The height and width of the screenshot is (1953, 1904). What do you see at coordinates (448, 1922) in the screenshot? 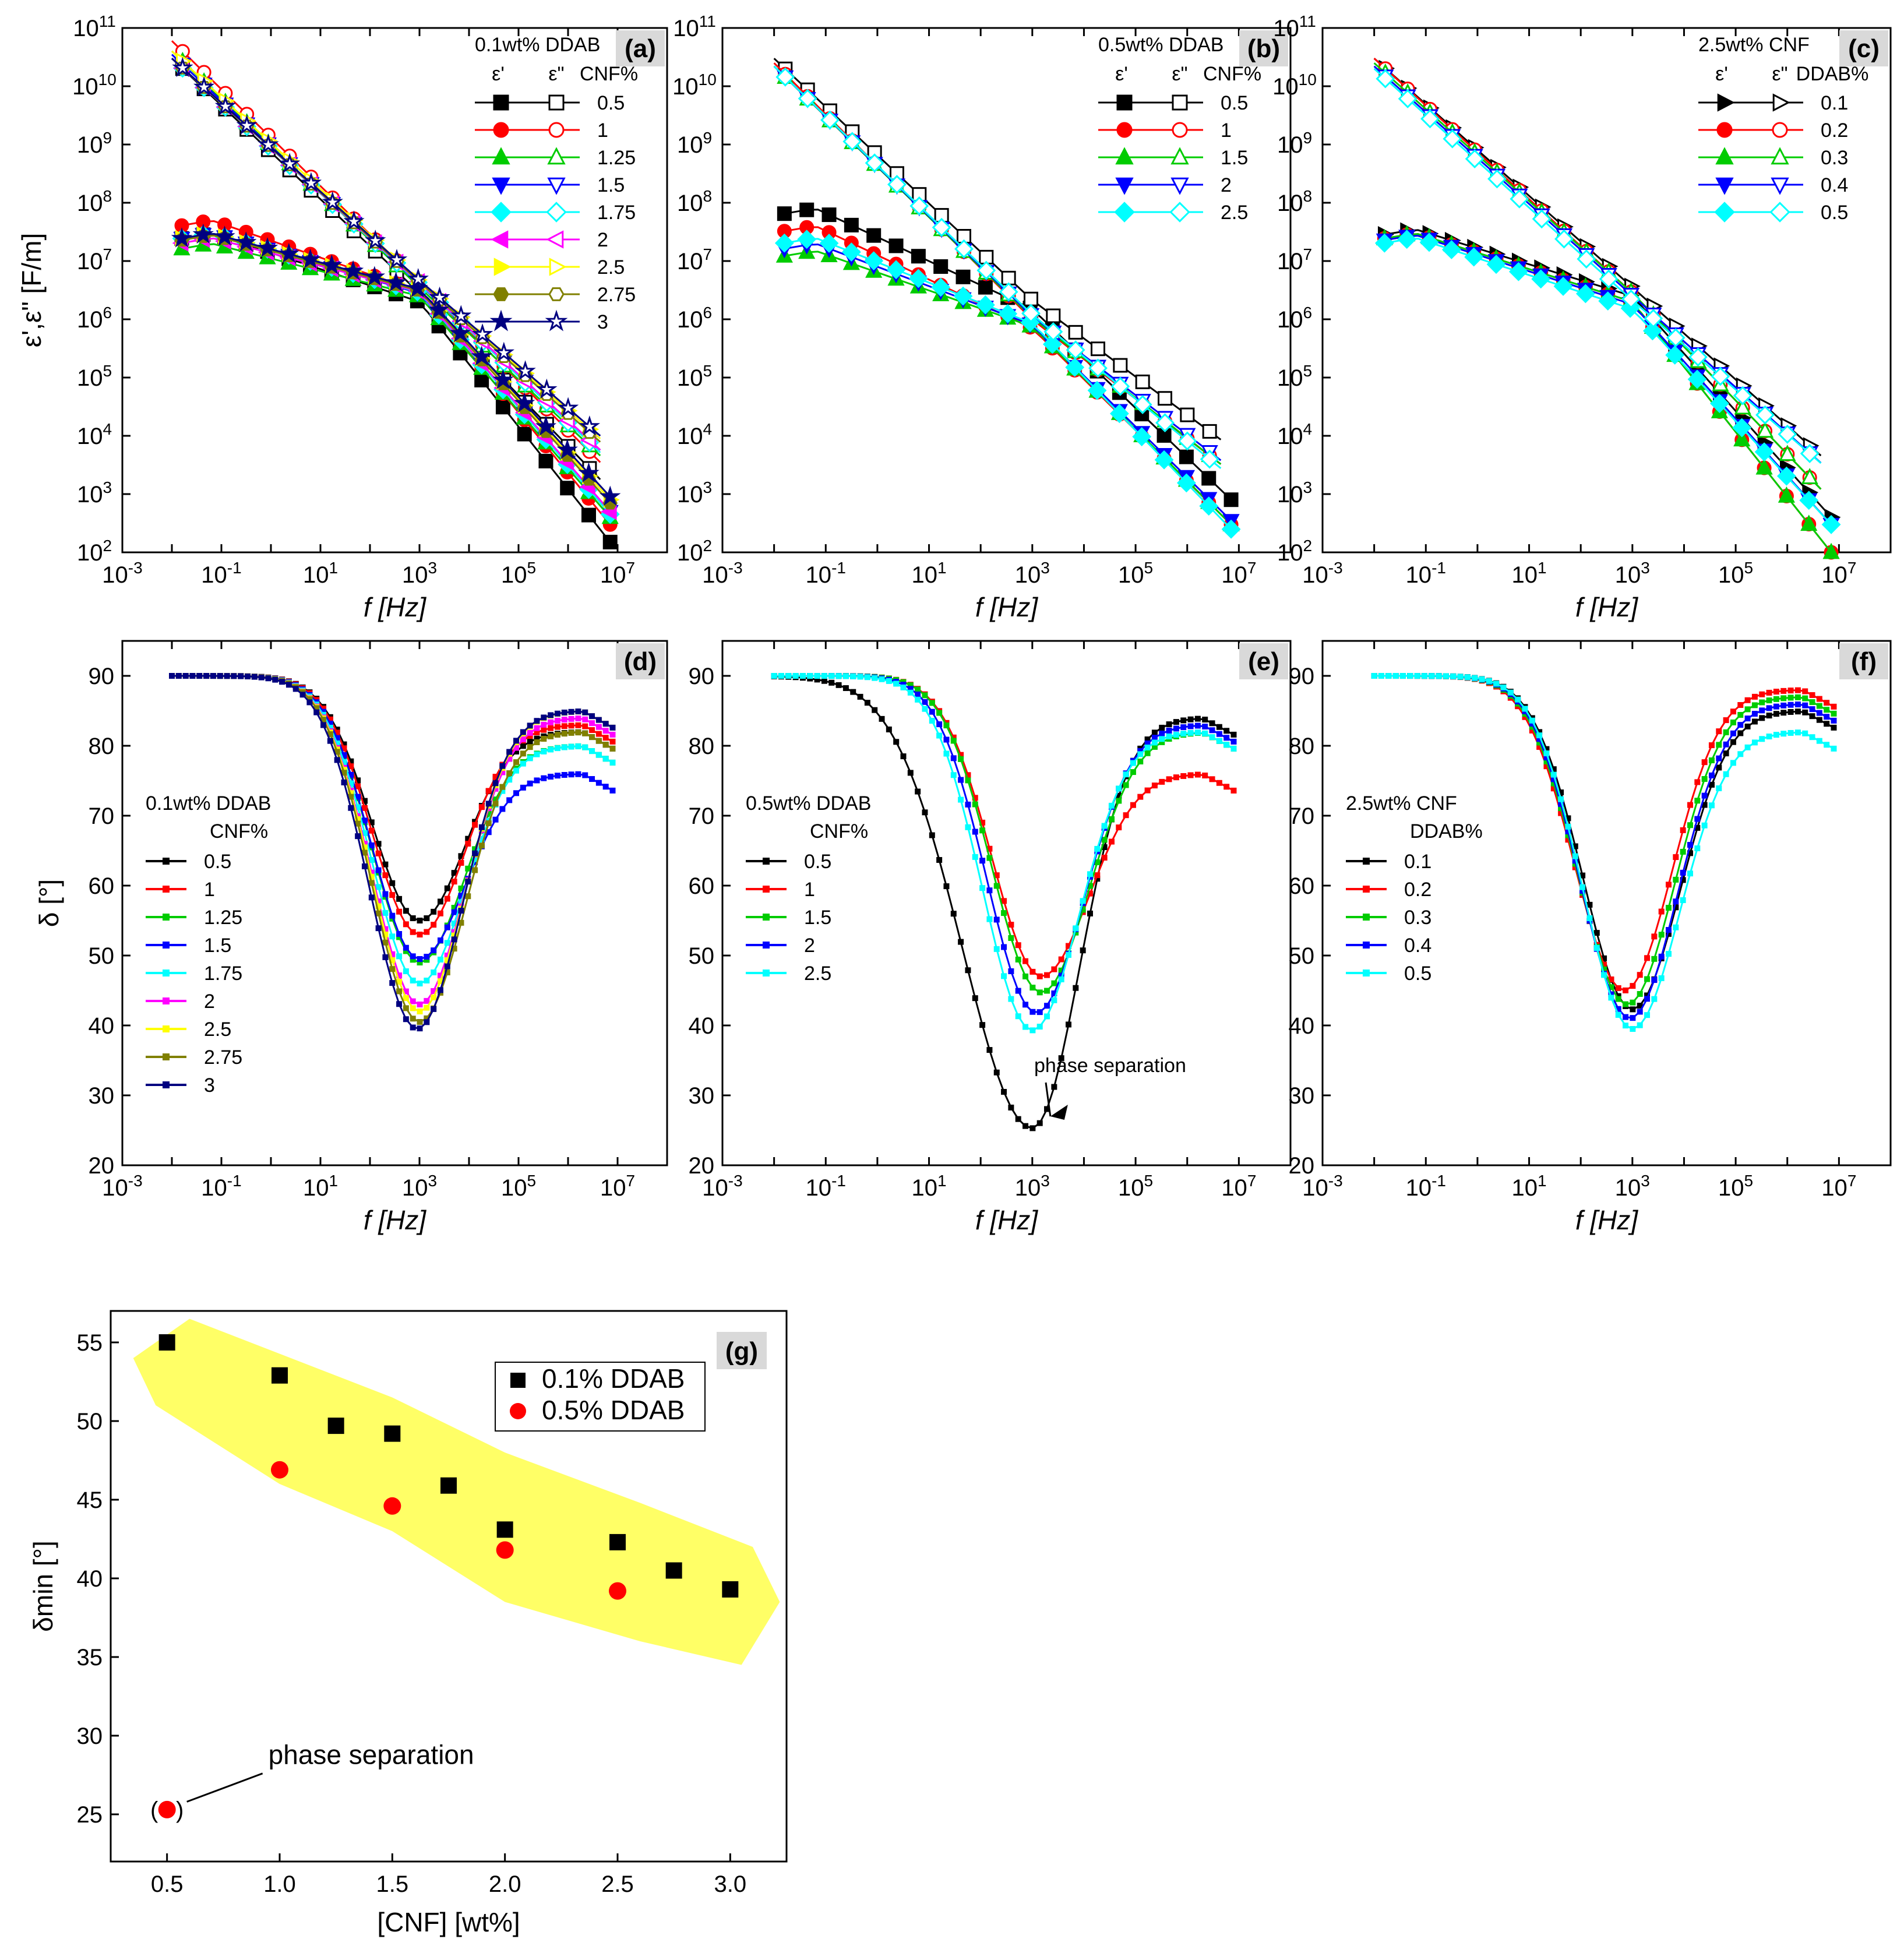
I see `x-axis-label: [CNF] [wt%]` at bounding box center [448, 1922].